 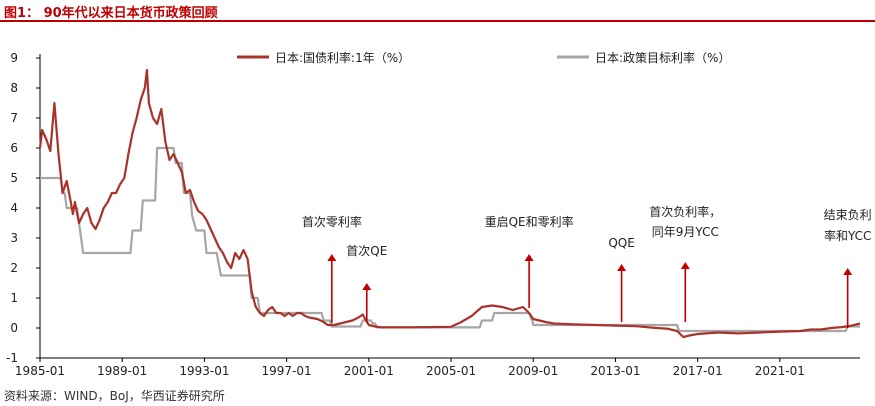 What do you see at coordinates (12, 358) in the screenshot?
I see `y-tick-label: -1` at bounding box center [12, 358].